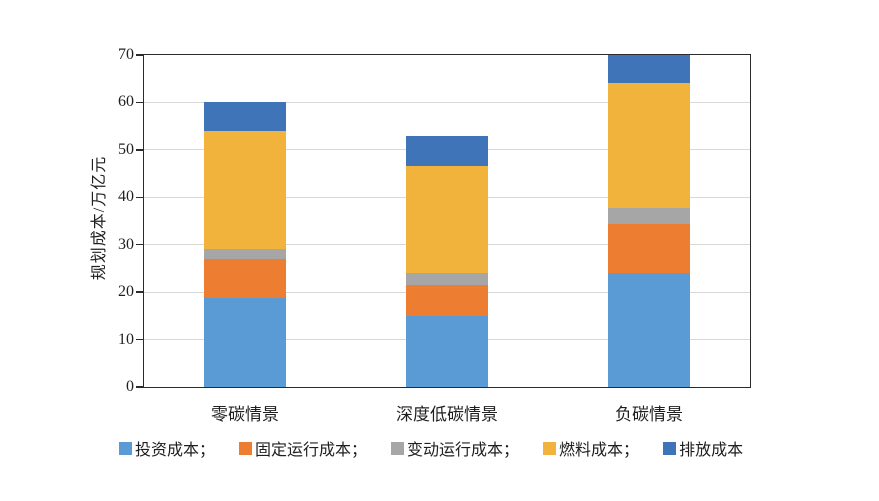 The width and height of the screenshot is (879, 501). What do you see at coordinates (130, 386) in the screenshot?
I see `y-tick-label: 0` at bounding box center [130, 386].